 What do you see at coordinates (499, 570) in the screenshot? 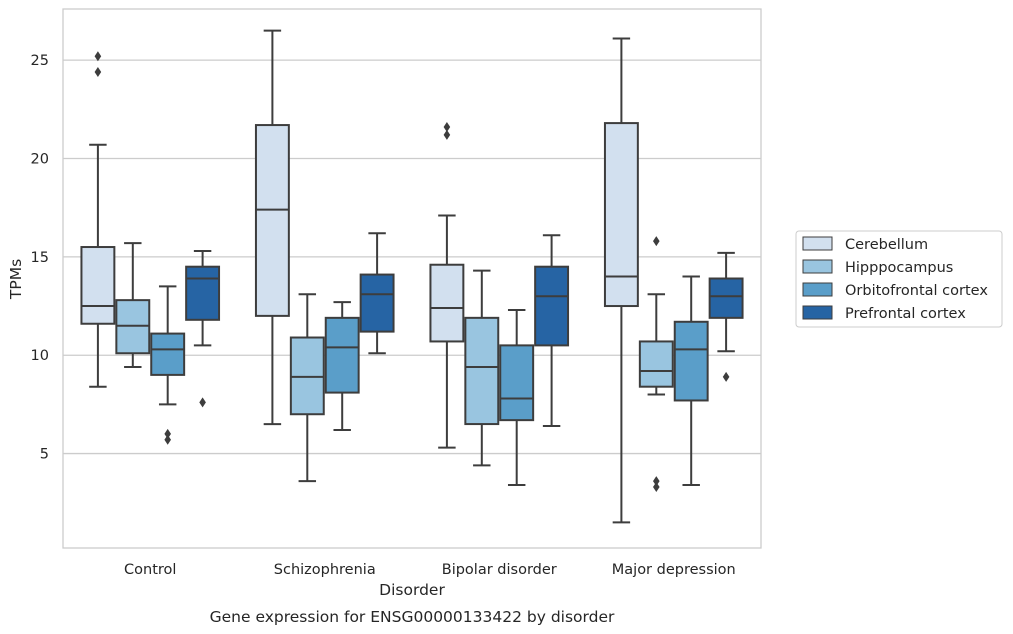
I see `x-tick-label: Bipolar disorder` at bounding box center [499, 570].